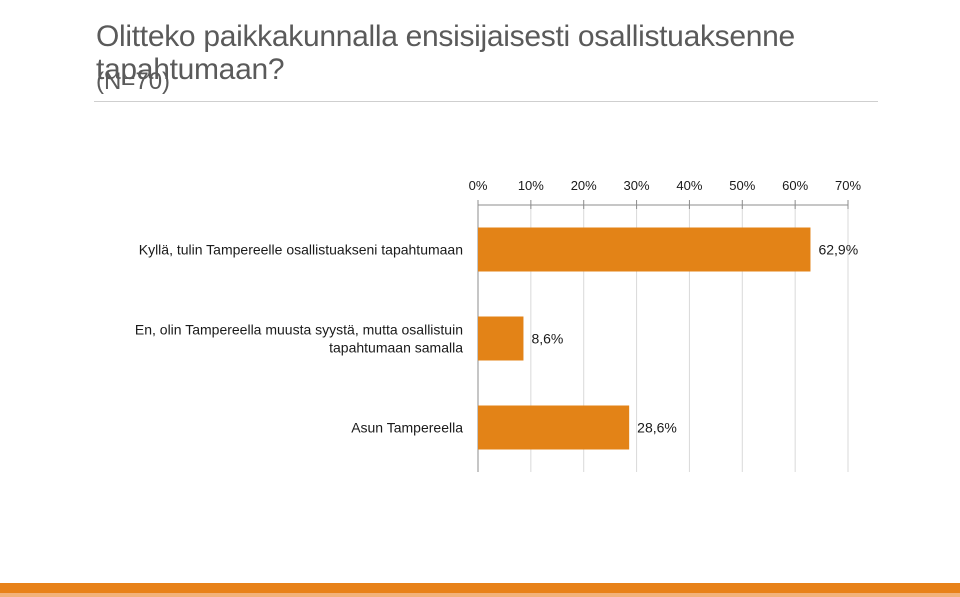 Image resolution: width=960 pixels, height=597 pixels. What do you see at coordinates (637, 185) in the screenshot?
I see `x-tick-label: 30%` at bounding box center [637, 185].